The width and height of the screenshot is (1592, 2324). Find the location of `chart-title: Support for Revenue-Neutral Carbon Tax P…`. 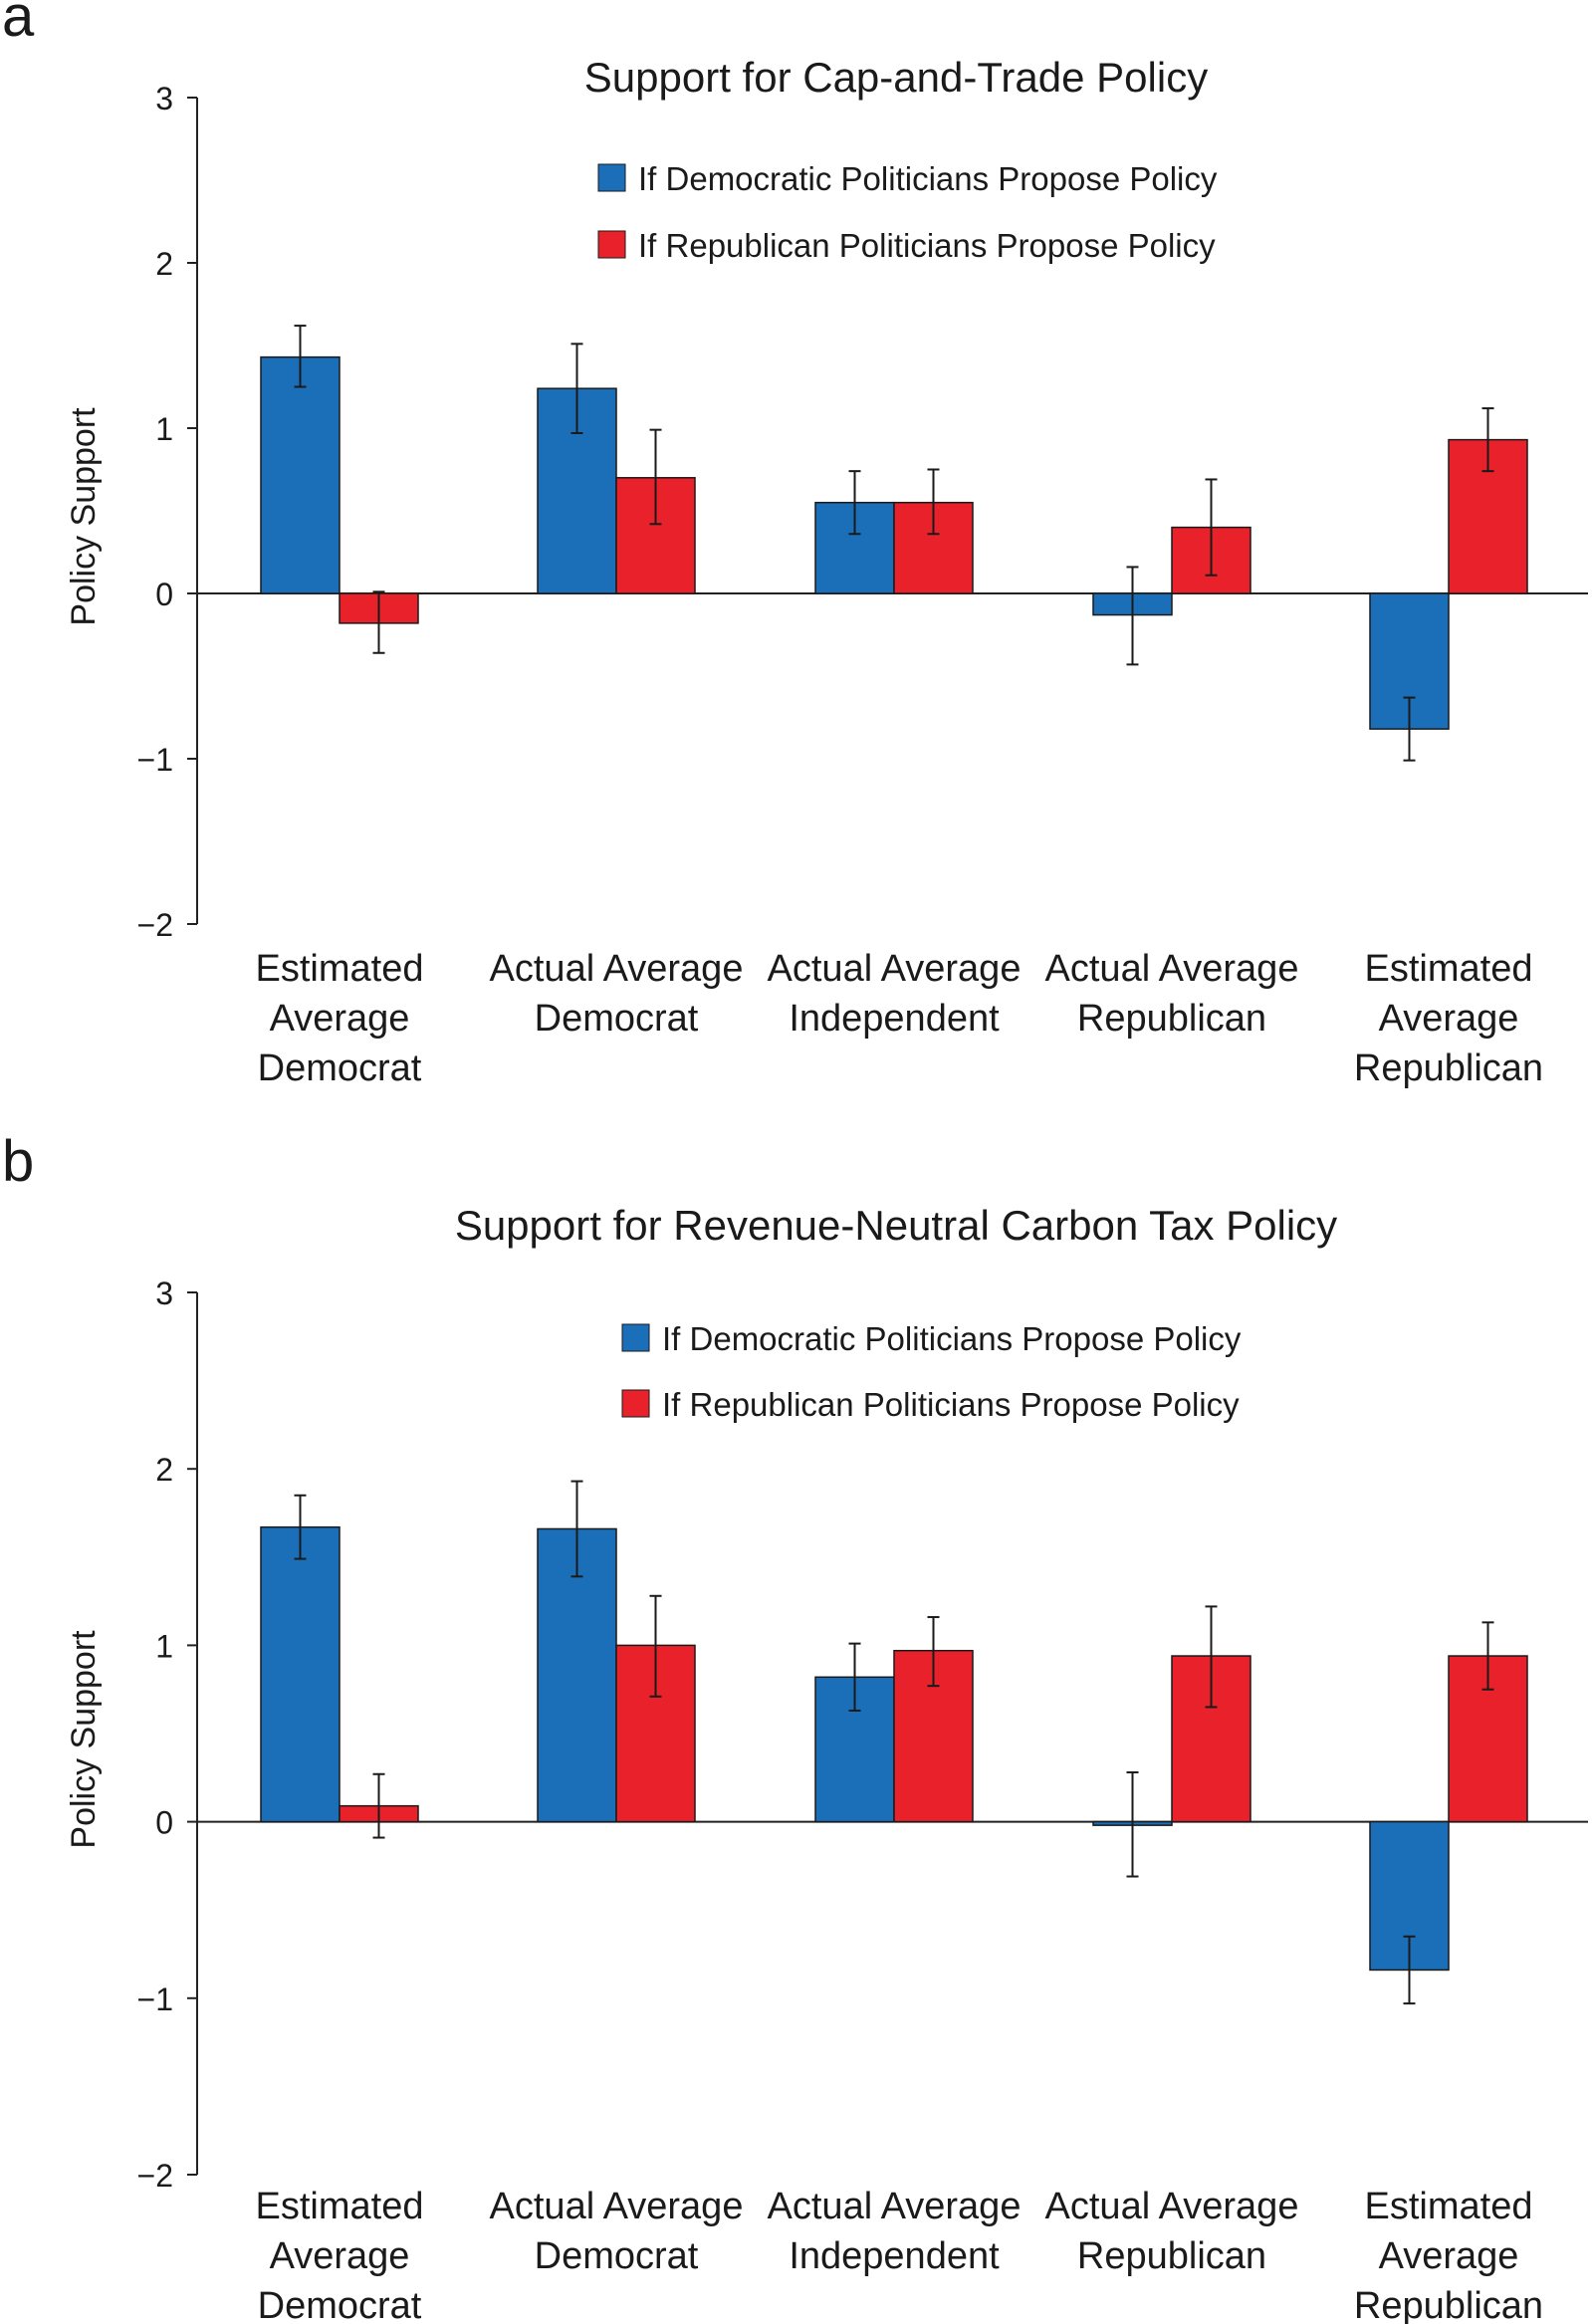

chart-title: Support for Revenue-Neutral Carbon Tax P… is located at coordinates (896, 1225).